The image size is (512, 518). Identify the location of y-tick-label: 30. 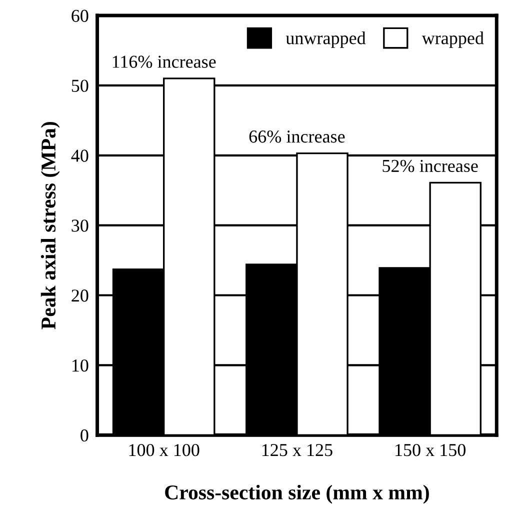
(80, 226).